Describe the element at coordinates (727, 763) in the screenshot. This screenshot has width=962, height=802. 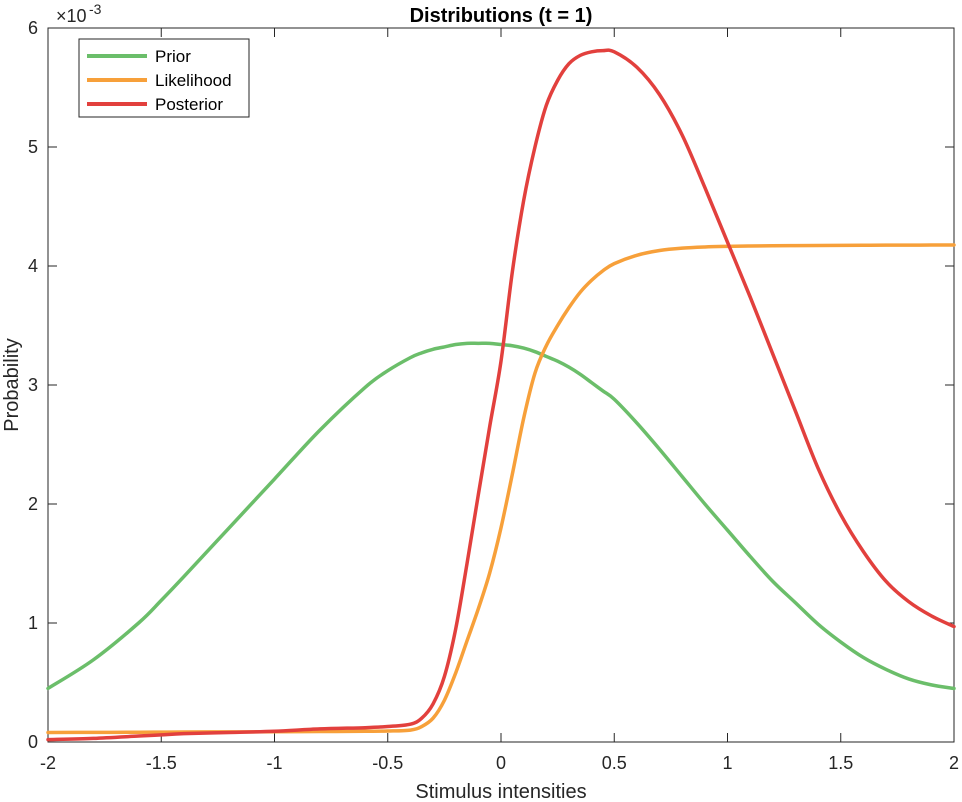
I see `x-tick-label: 1` at that location.